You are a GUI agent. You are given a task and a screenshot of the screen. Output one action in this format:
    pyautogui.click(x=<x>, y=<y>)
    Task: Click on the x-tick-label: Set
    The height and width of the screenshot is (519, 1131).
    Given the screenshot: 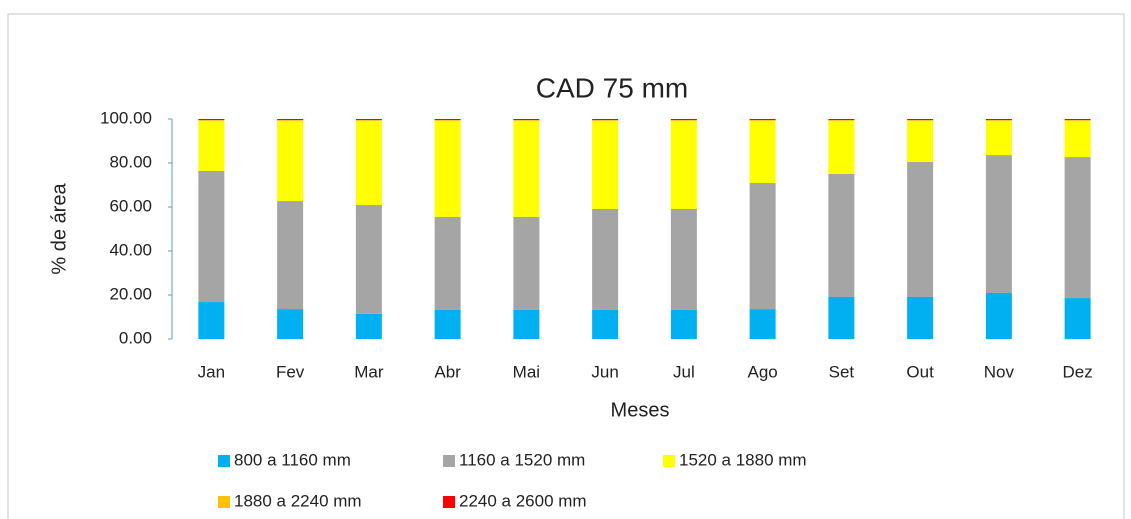 What is the action you would take?
    pyautogui.click(x=842, y=371)
    